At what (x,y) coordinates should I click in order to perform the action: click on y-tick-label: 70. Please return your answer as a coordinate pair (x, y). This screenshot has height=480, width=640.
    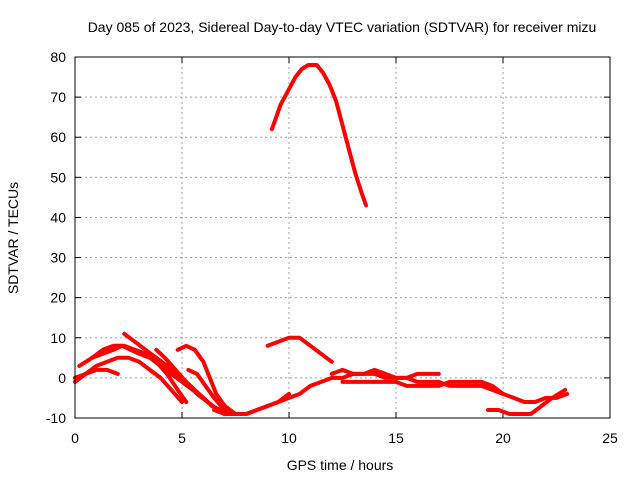
    Looking at the image, I should click on (58, 97).